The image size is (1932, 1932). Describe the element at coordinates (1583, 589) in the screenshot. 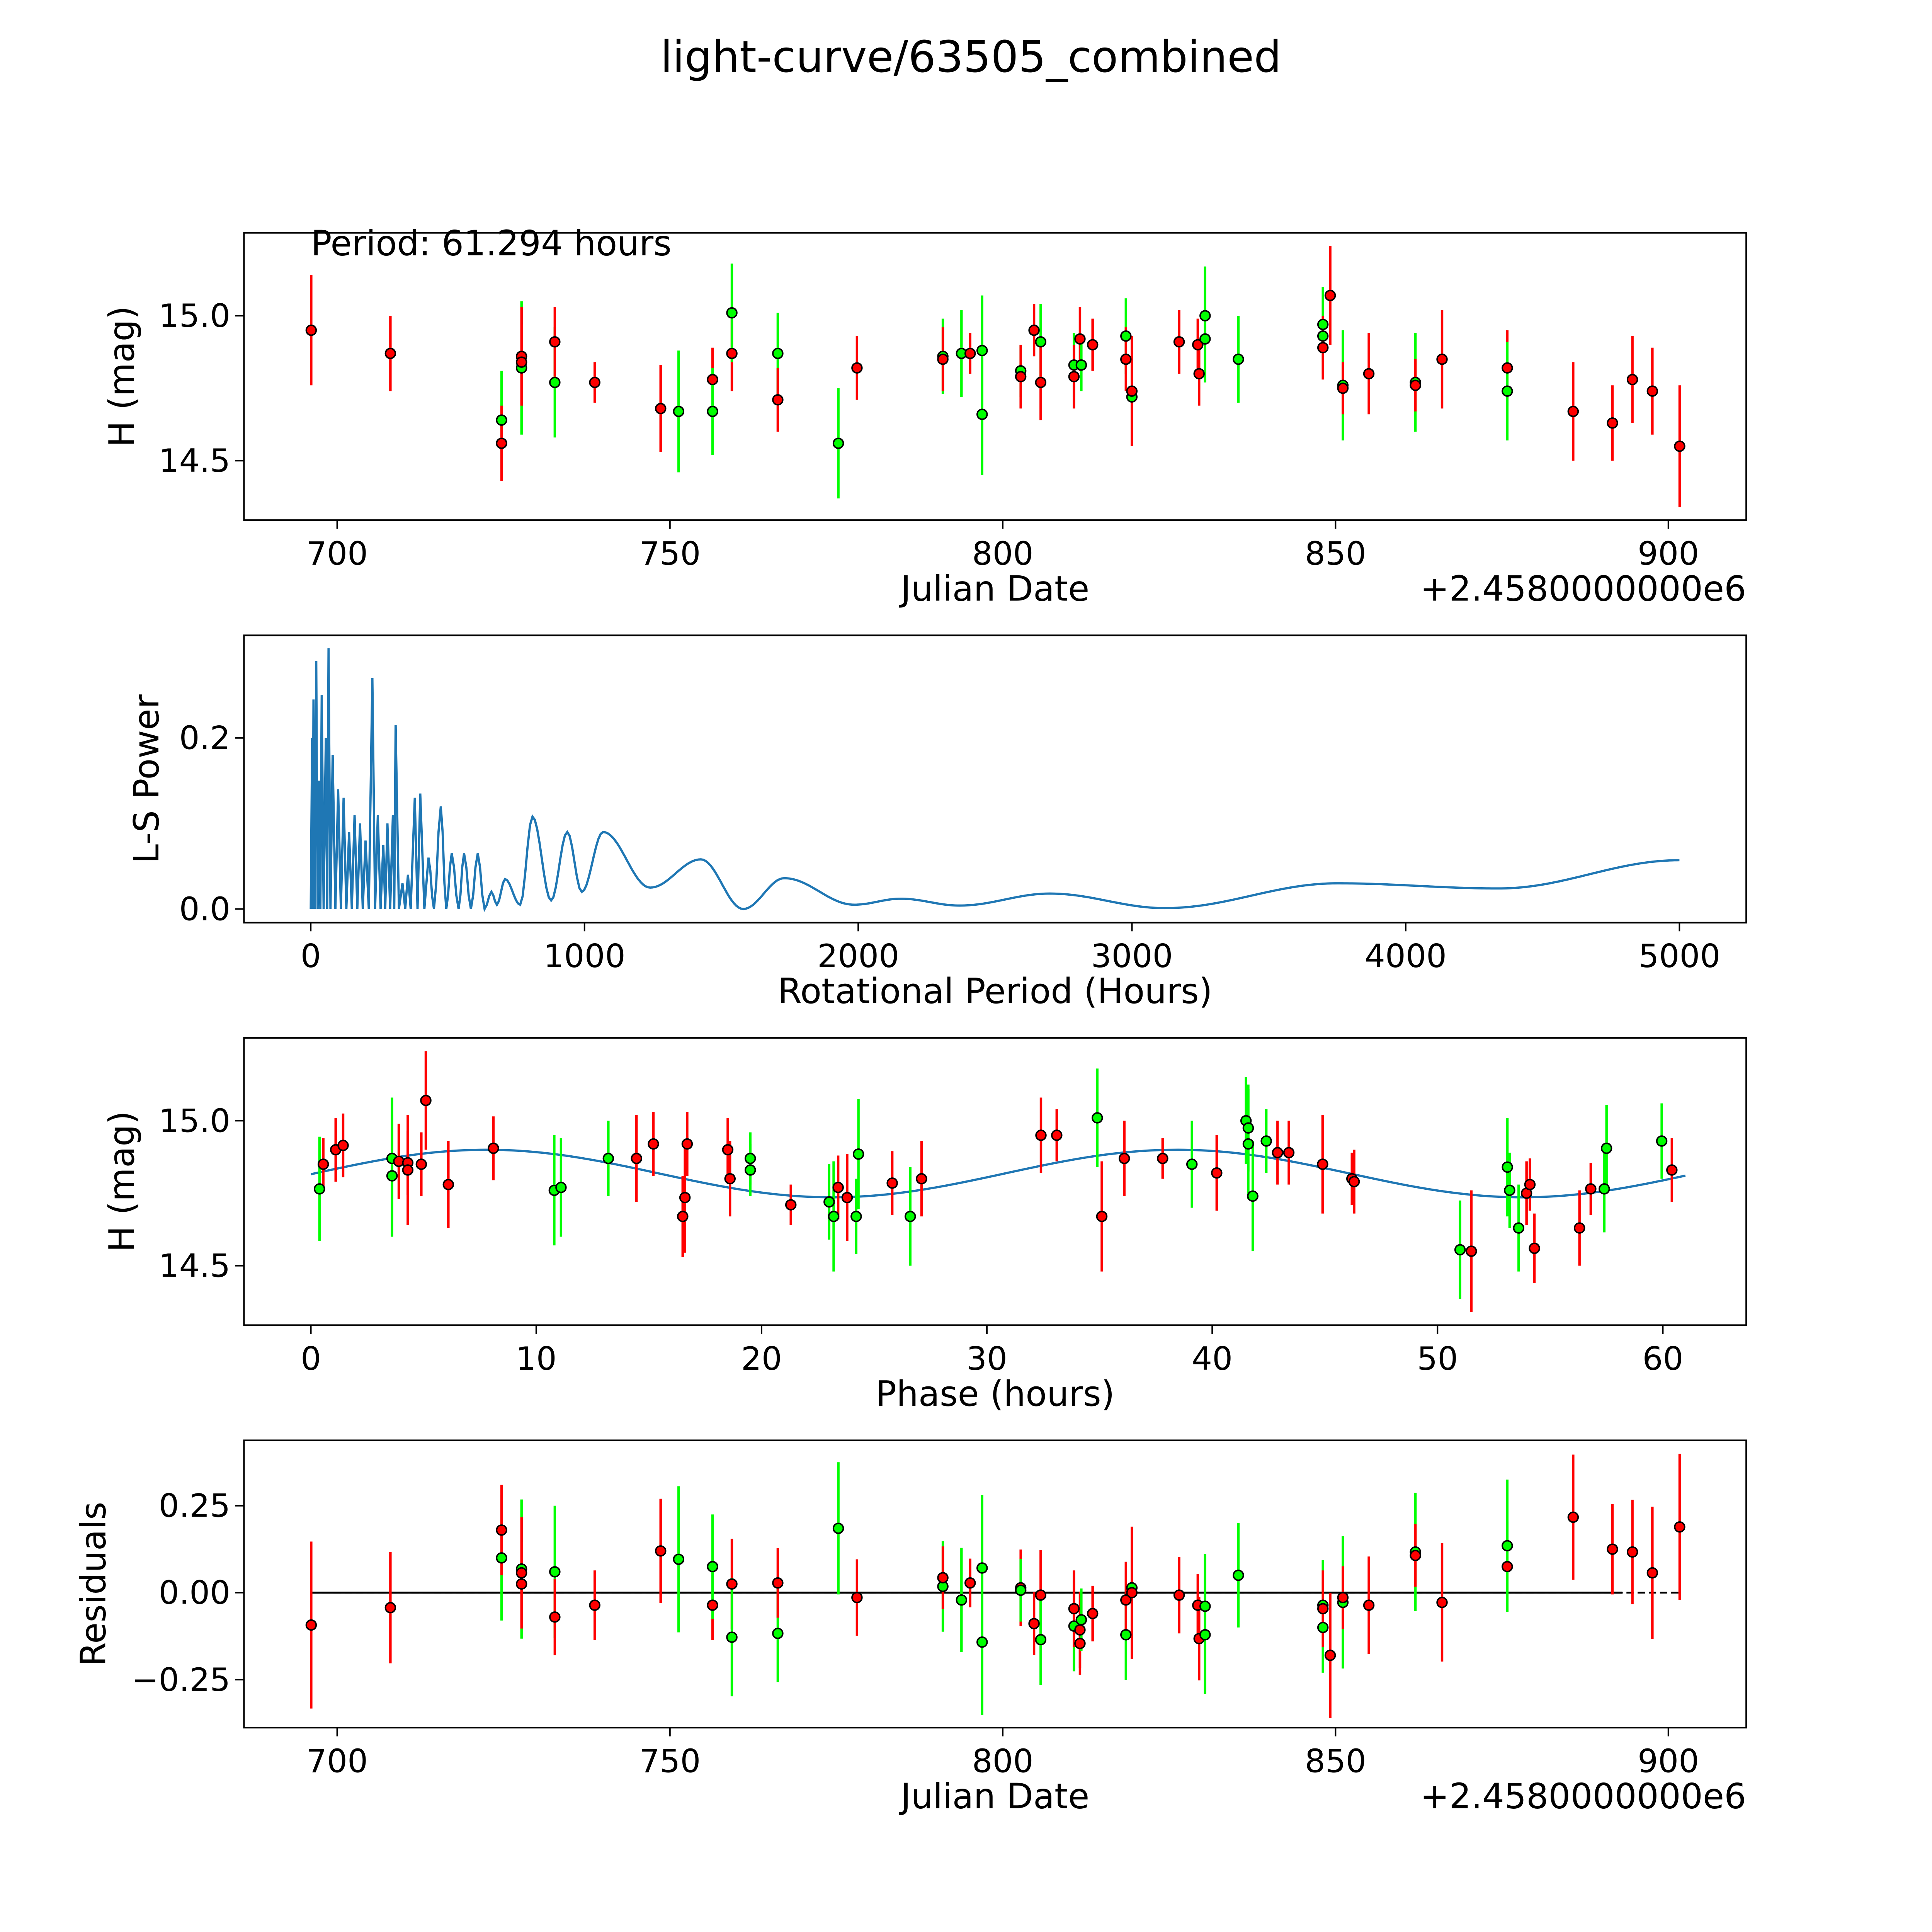

I see `x-offset-text: +2.4580000000e6` at that location.